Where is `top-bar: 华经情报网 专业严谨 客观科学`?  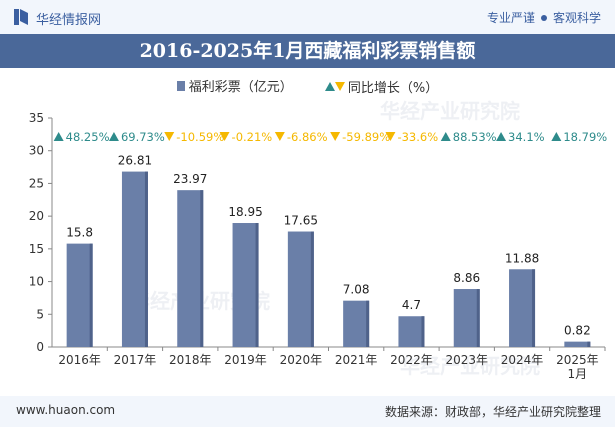
top-bar: 华经情报网 专业严谨 客观科学 is located at coordinates (307, 17).